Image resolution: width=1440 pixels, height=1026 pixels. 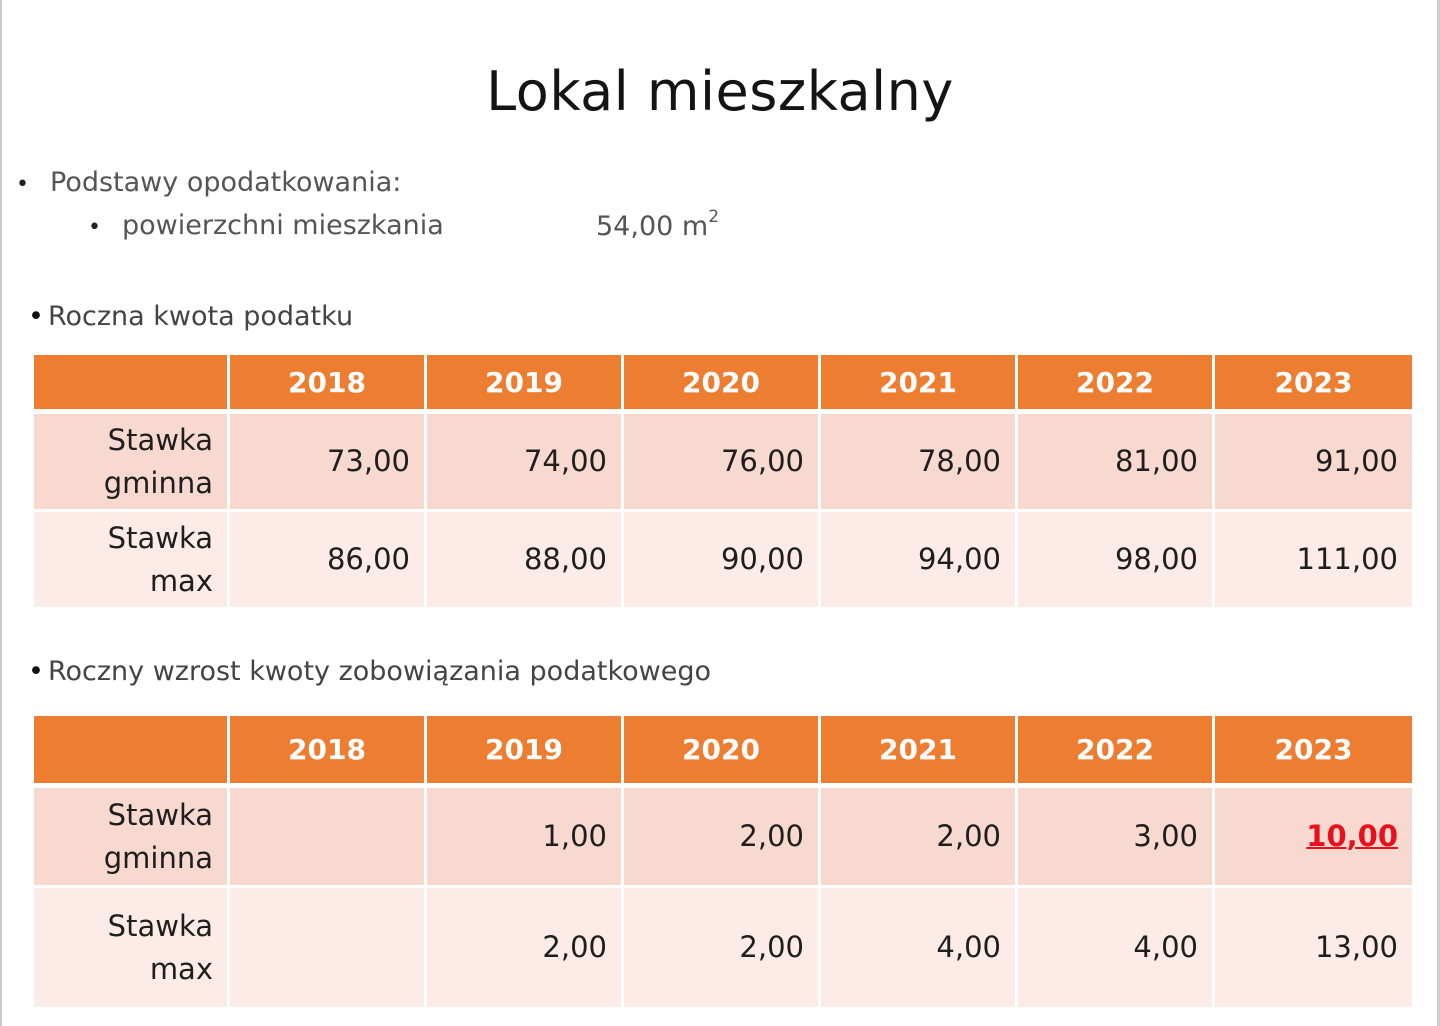 I want to click on area-label: powierzchni mieszkania, so click(x=283, y=225).